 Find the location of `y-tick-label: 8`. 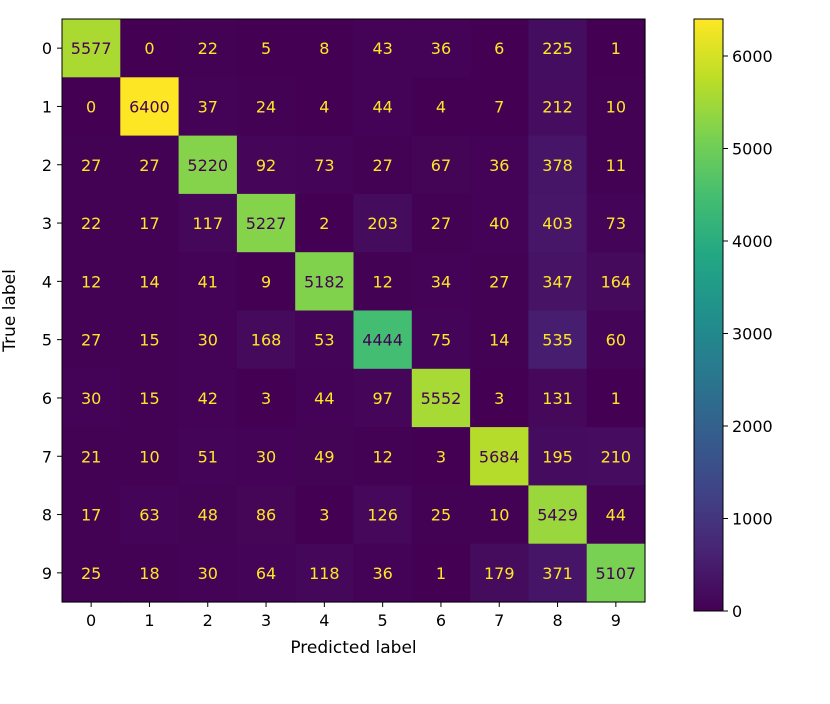

y-tick-label: 8 is located at coordinates (47, 515).